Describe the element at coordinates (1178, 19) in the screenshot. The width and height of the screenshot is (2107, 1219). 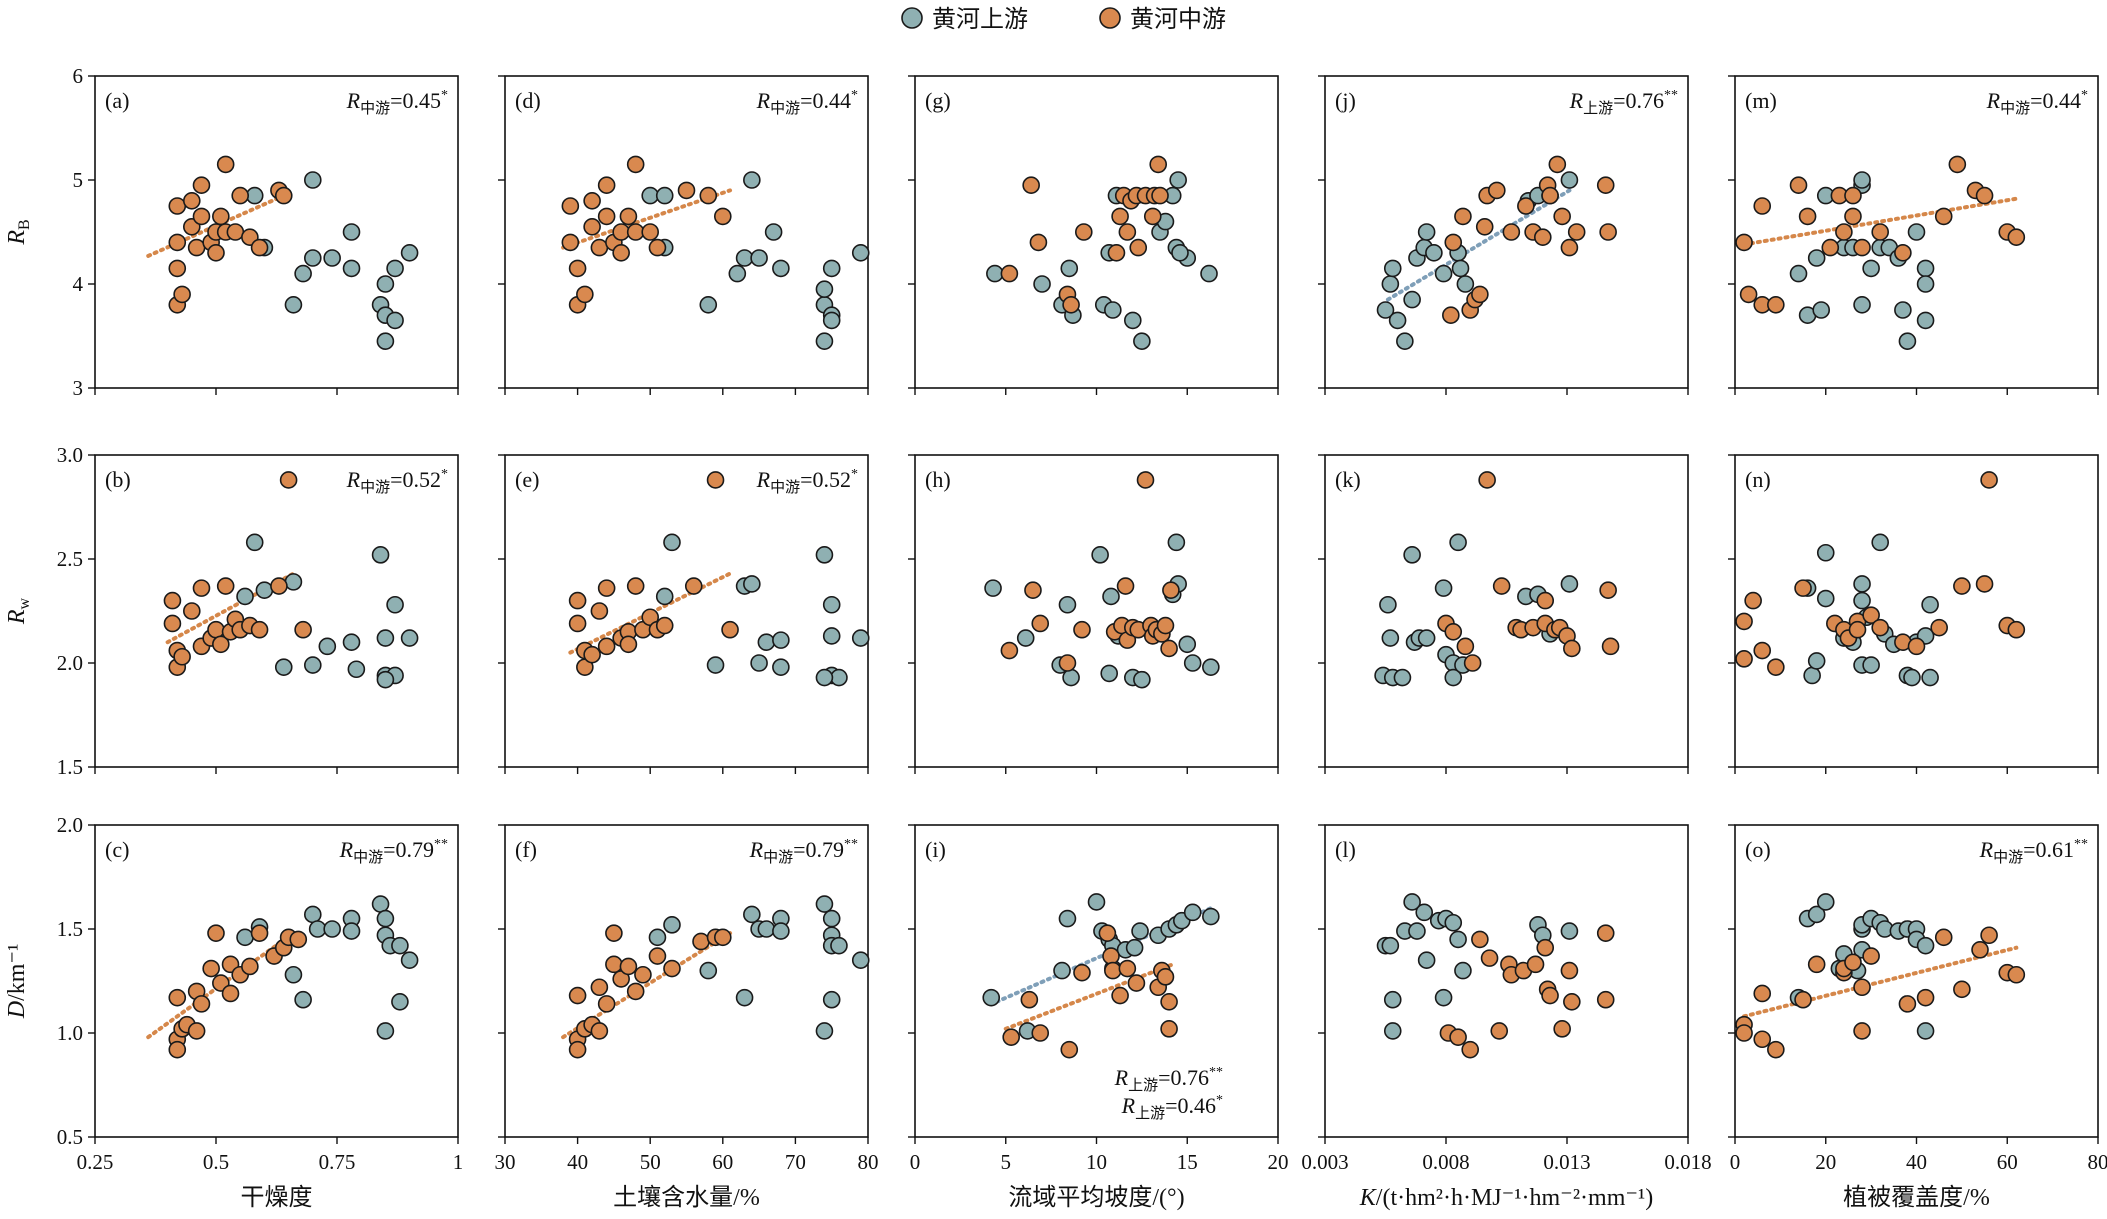
I see `legend-label: 黄河中游` at that location.